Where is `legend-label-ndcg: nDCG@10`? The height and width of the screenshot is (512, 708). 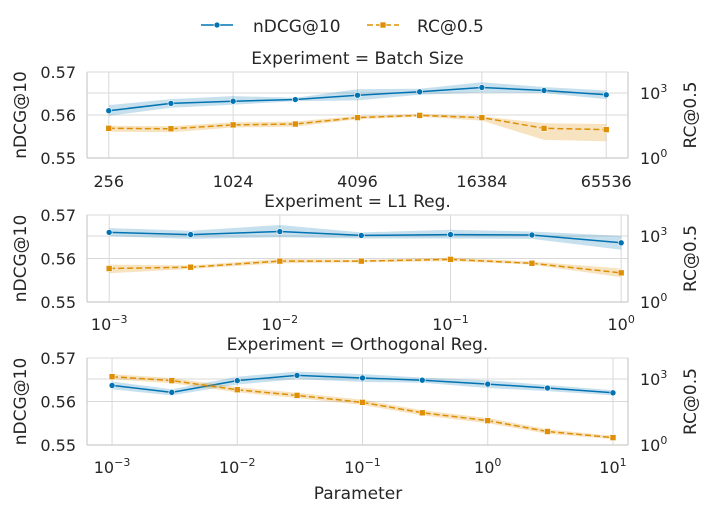
legend-label-ndcg: nDCG@10 is located at coordinates (297, 27).